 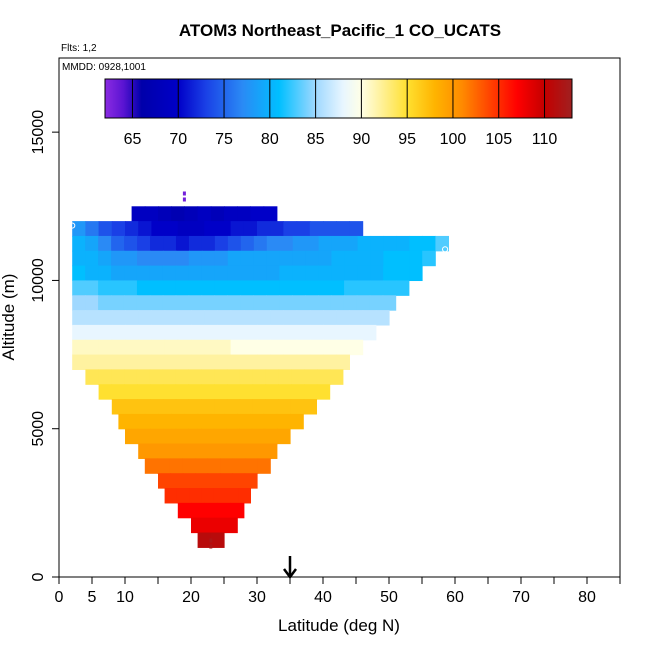 What do you see at coordinates (290, 574) in the screenshot?
I see `arrow-head` at bounding box center [290, 574].